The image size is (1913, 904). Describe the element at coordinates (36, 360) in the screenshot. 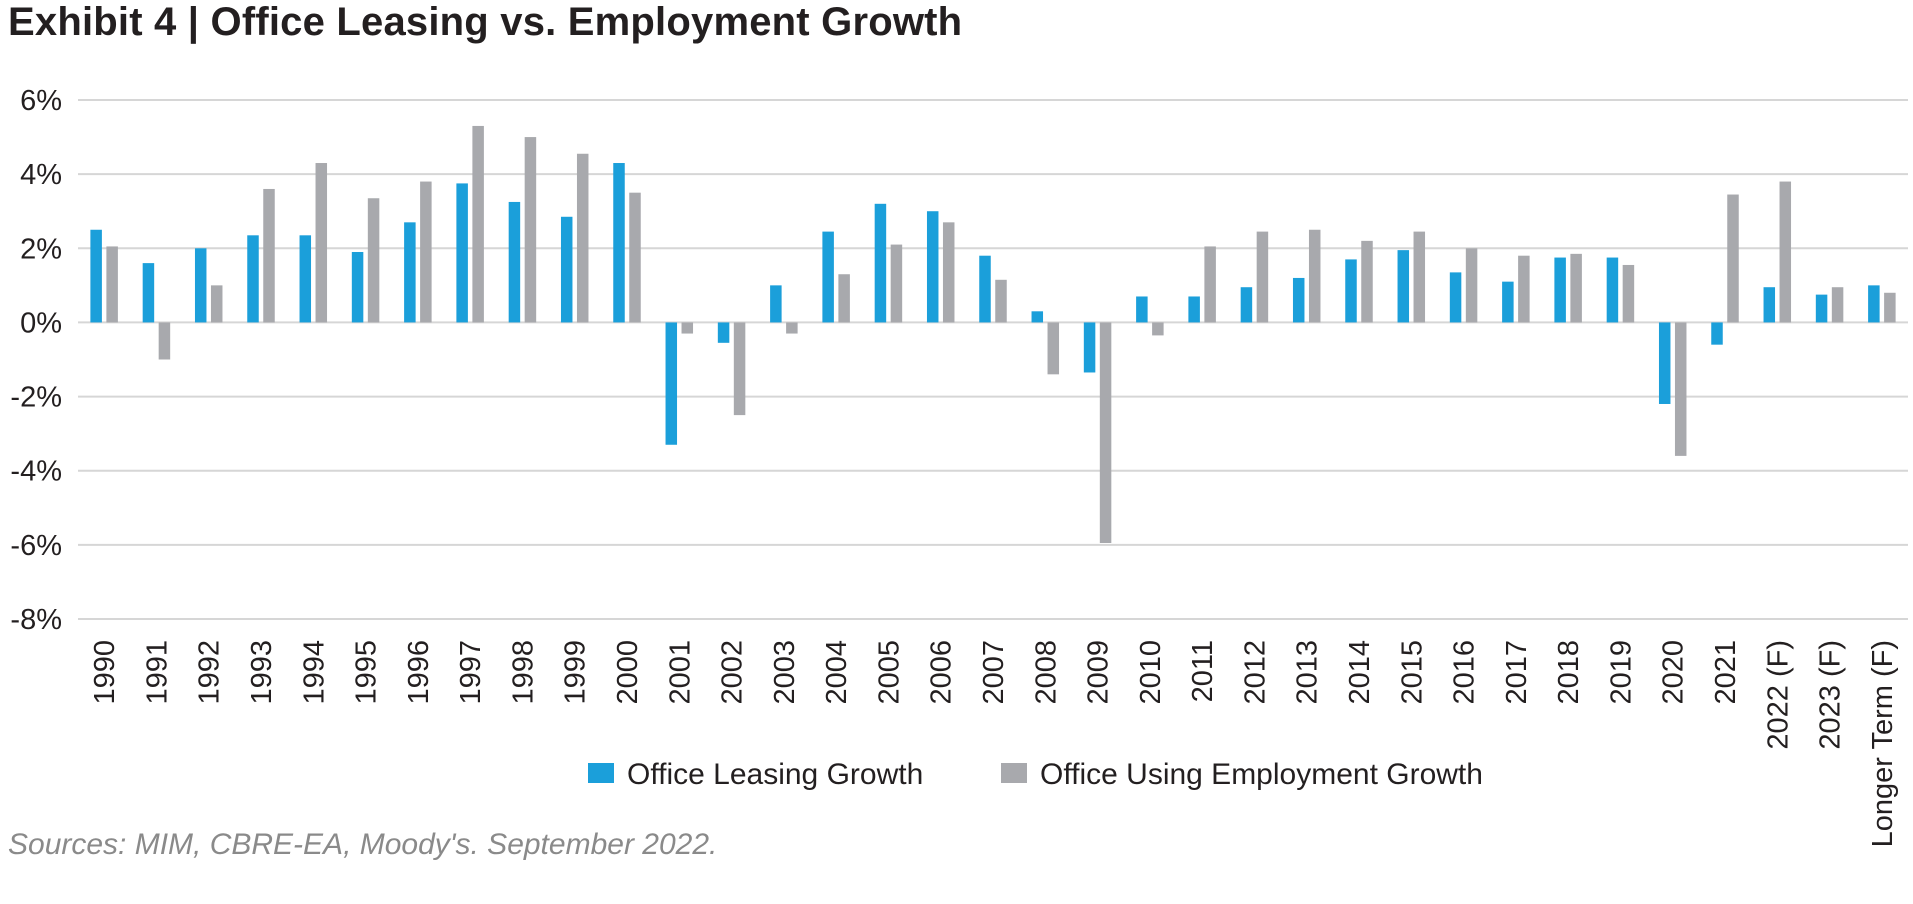

I see `y-axis-ticks: 6% 4% 2% 0% -2% -4% -6% -8%` at that location.